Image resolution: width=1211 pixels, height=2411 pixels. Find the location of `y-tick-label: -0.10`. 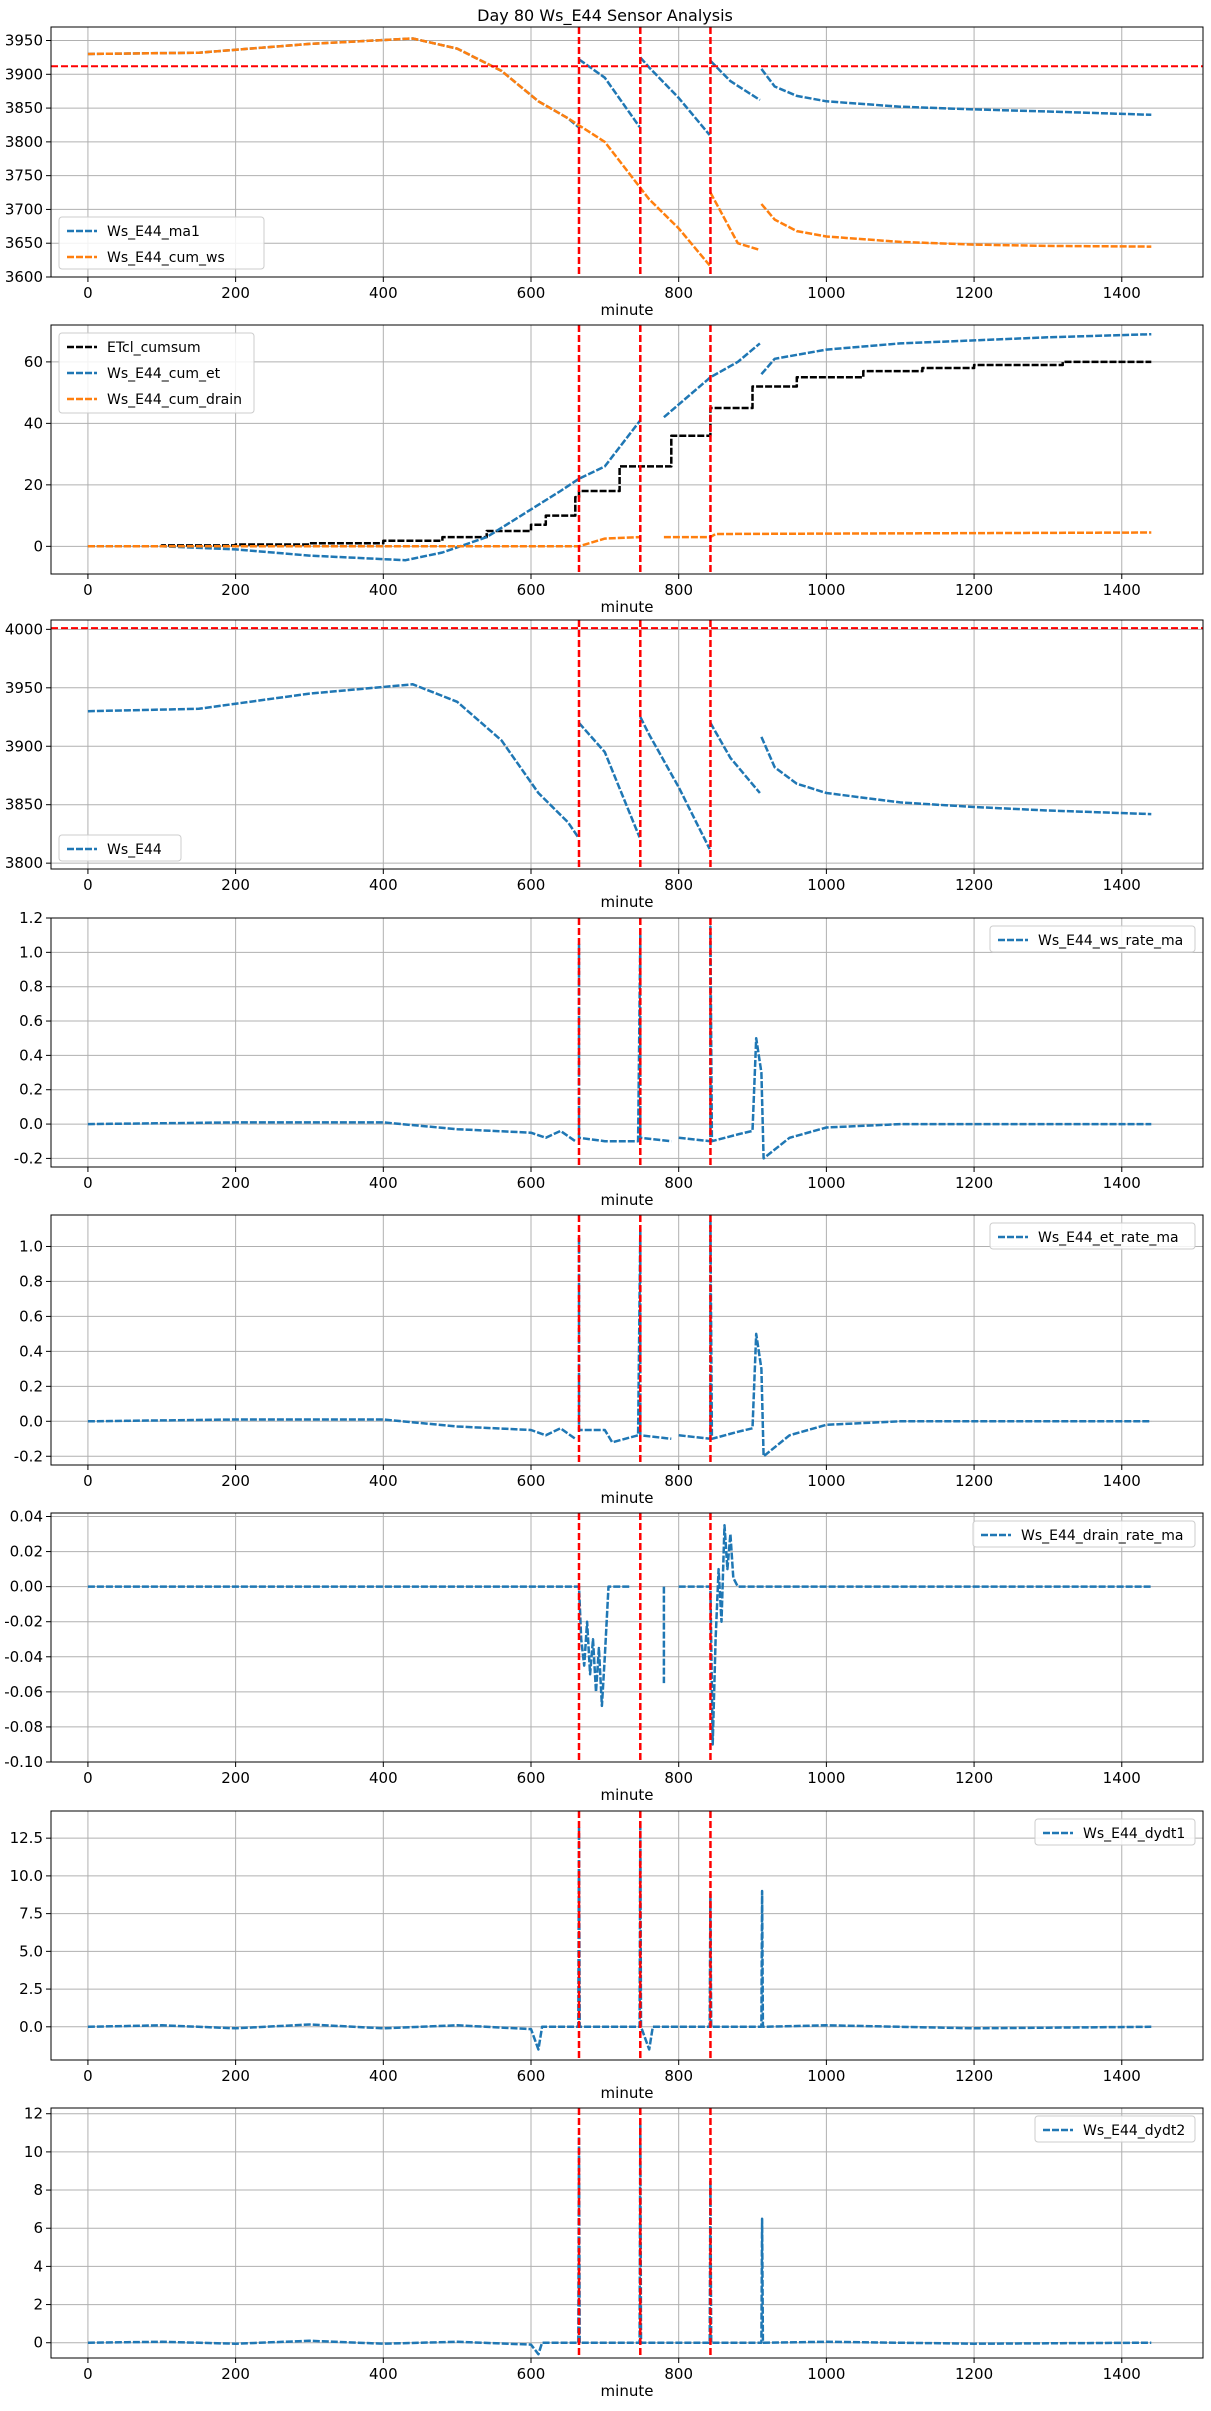

y-tick-label: -0.10 is located at coordinates (23, 1762).